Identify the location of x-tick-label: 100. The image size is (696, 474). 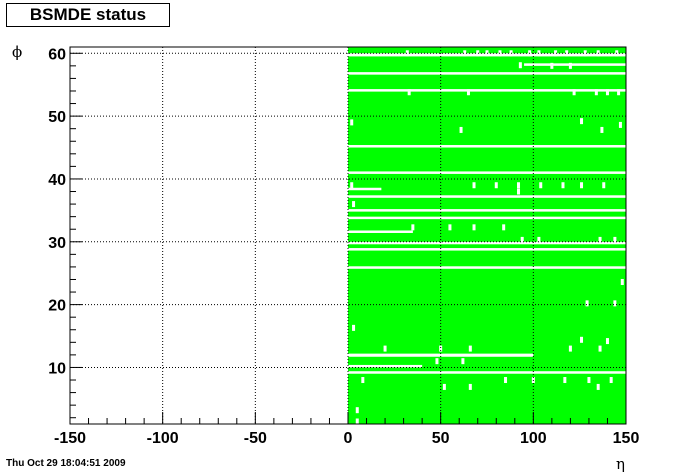
(533, 438).